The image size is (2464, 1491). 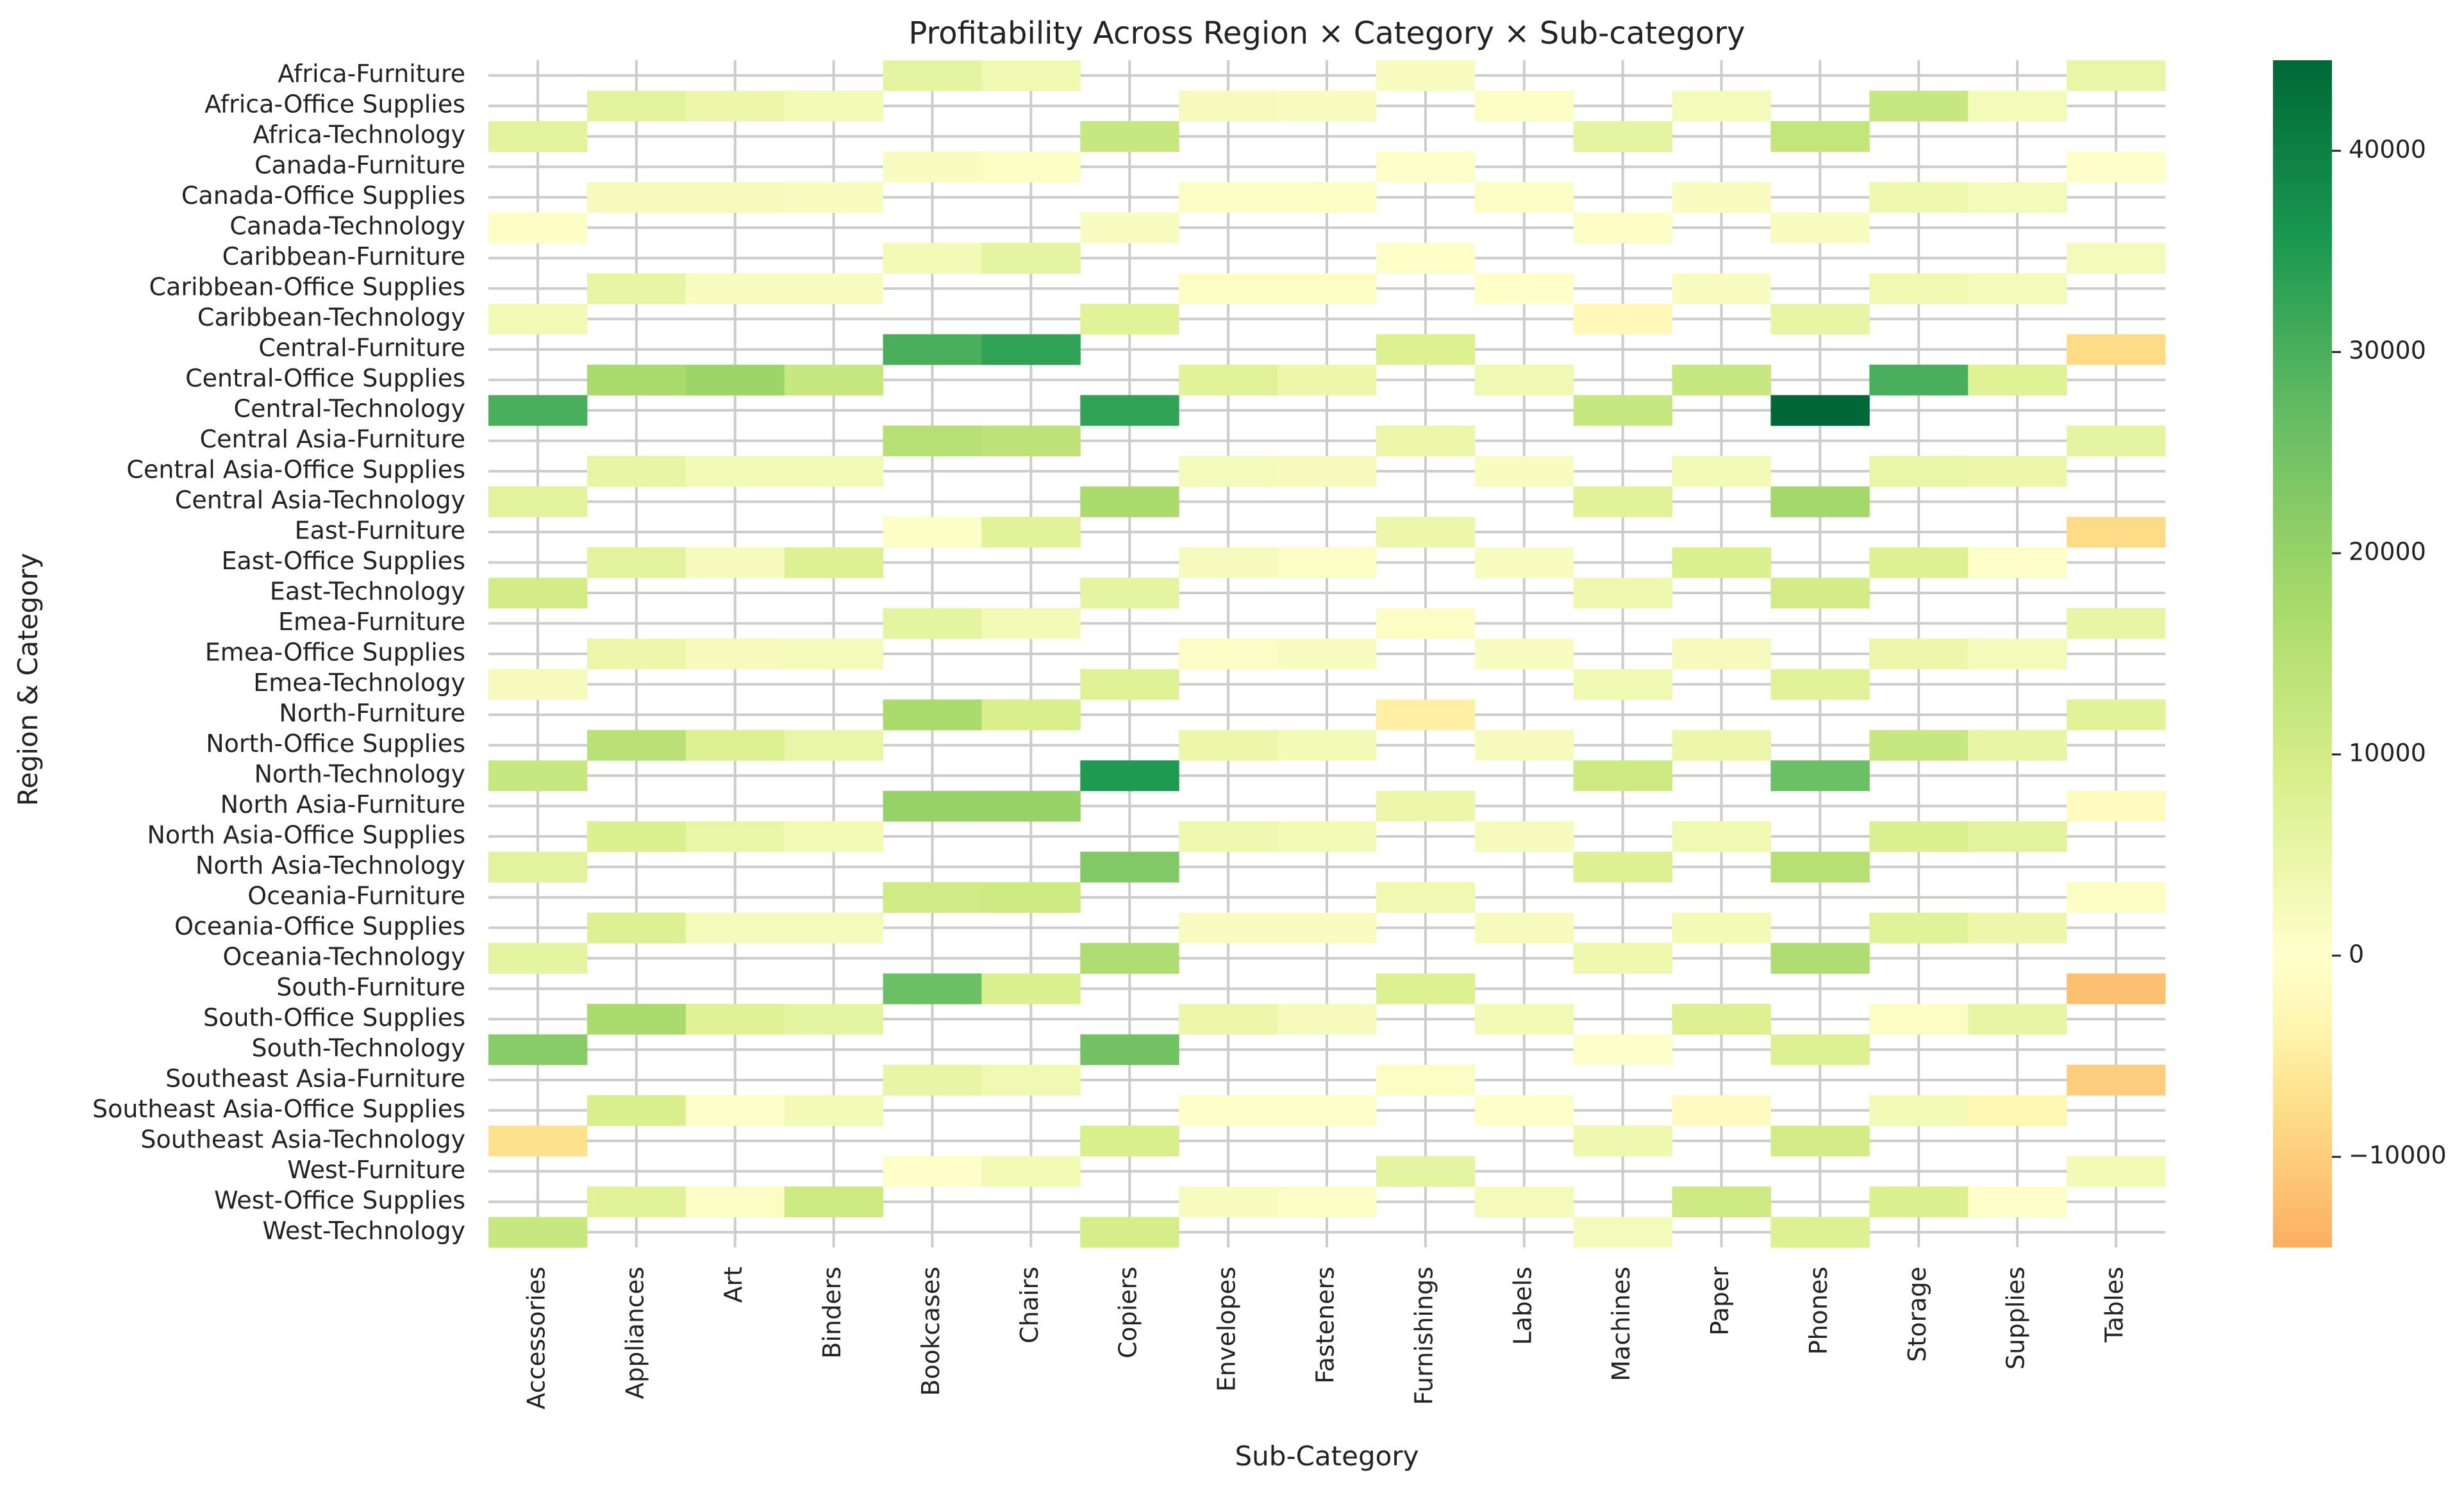 I want to click on y-tick-label: Caribbean-Furniture, so click(x=343, y=256).